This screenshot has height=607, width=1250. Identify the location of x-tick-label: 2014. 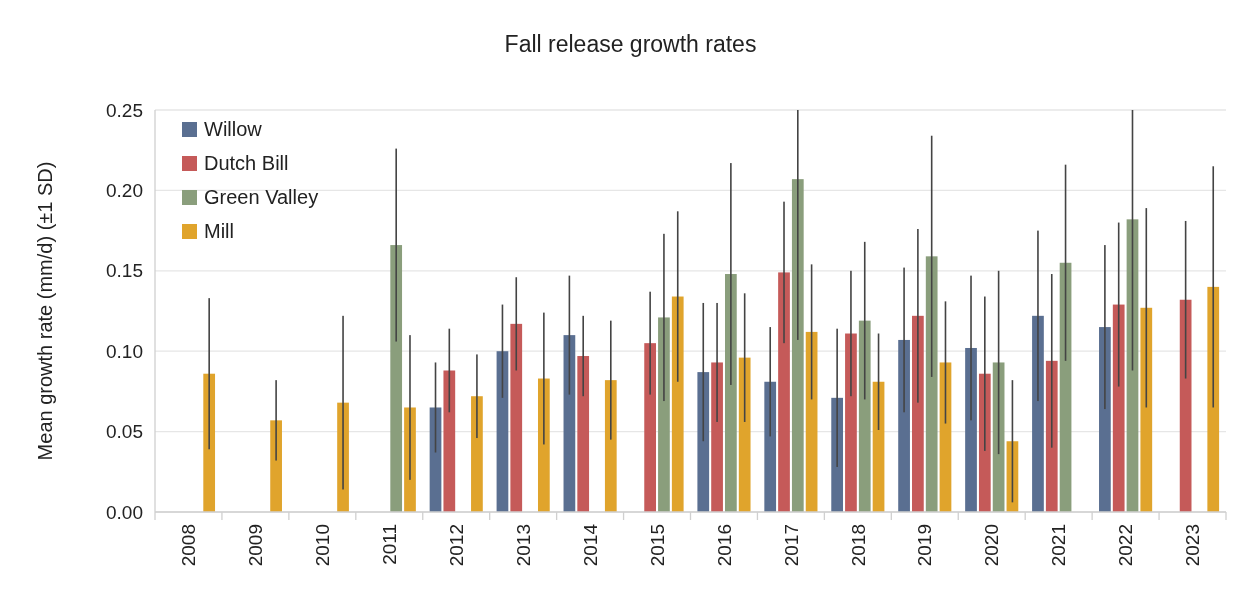
(590, 545).